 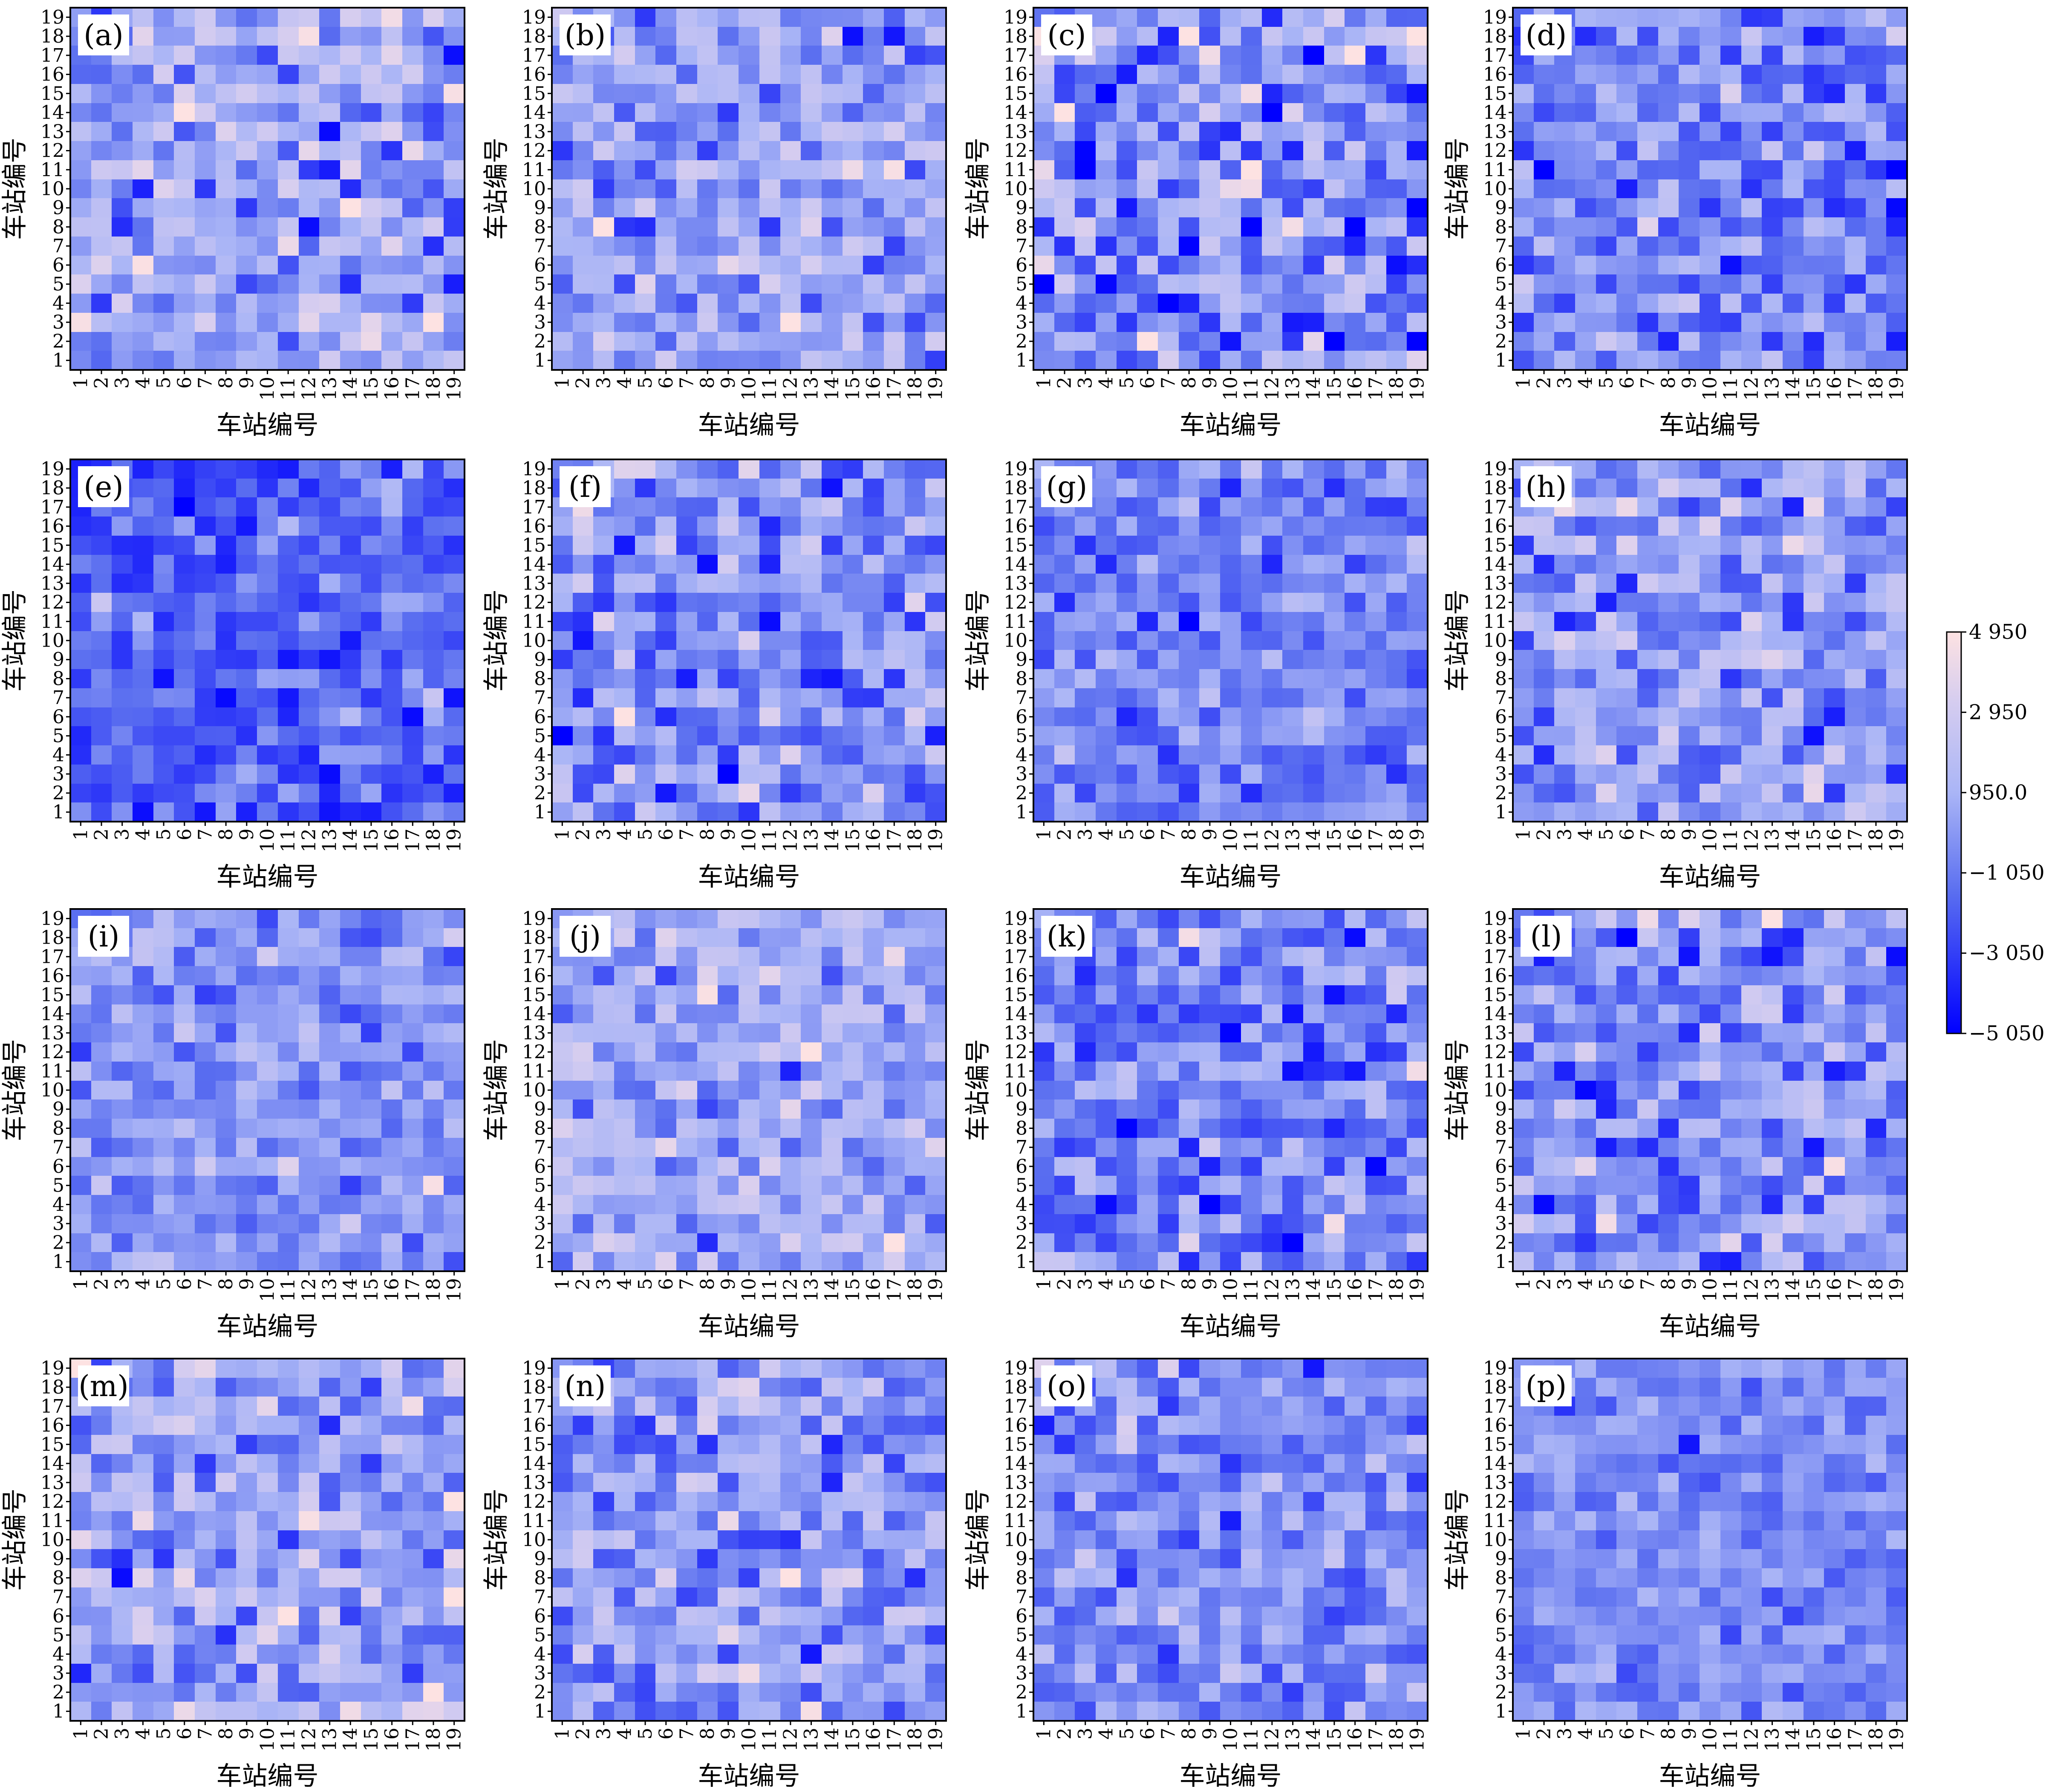 I want to click on x-tick-label: 3, so click(x=1086, y=383).